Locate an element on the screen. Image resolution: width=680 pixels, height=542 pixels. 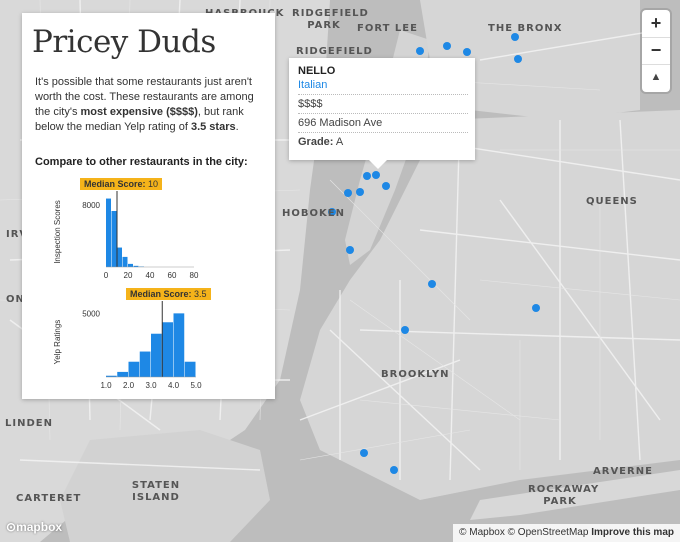
x-tick-label: 1.0 is located at coordinates (106, 385).